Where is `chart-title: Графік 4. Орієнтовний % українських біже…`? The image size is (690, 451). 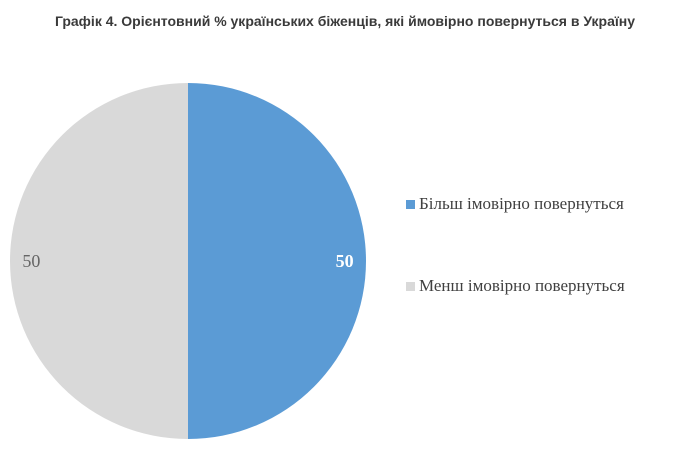 chart-title: Графік 4. Орієнтовний % українських біже… is located at coordinates (345, 21).